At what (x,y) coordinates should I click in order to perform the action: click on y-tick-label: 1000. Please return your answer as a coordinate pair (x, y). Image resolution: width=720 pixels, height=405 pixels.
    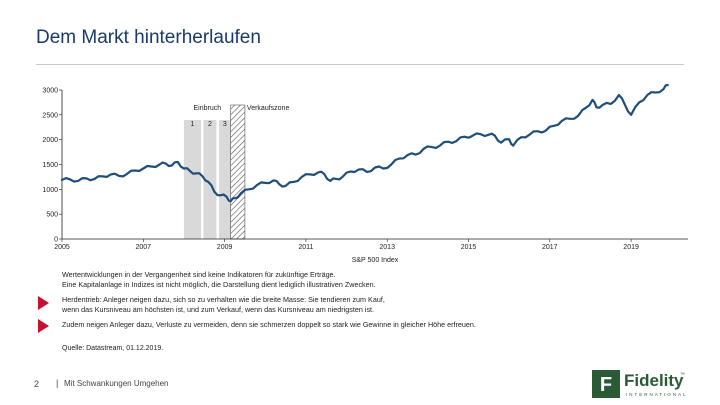
    Looking at the image, I should click on (50, 190).